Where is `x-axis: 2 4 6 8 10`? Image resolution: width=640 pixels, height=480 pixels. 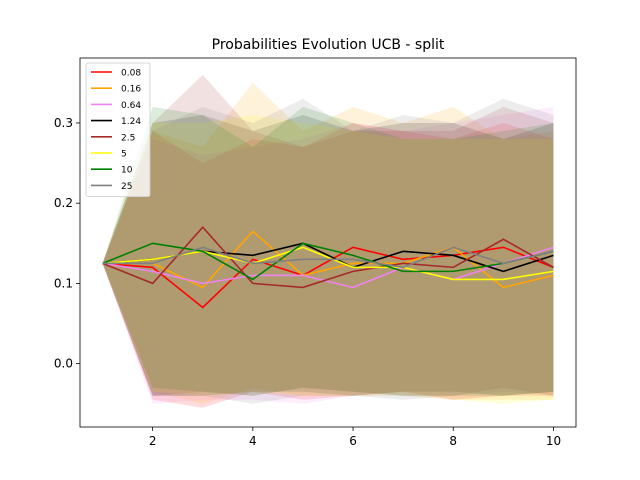 x-axis: 2 4 6 8 10 is located at coordinates (355, 437).